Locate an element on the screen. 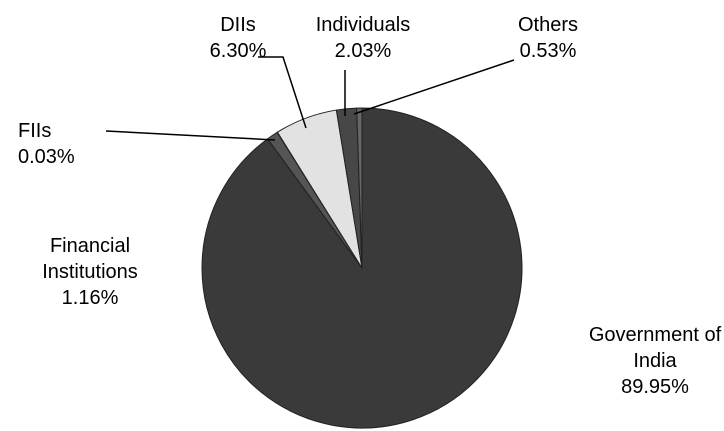 The width and height of the screenshot is (724, 431). slice-label: Government of India 89.95% is located at coordinates (652, 361).